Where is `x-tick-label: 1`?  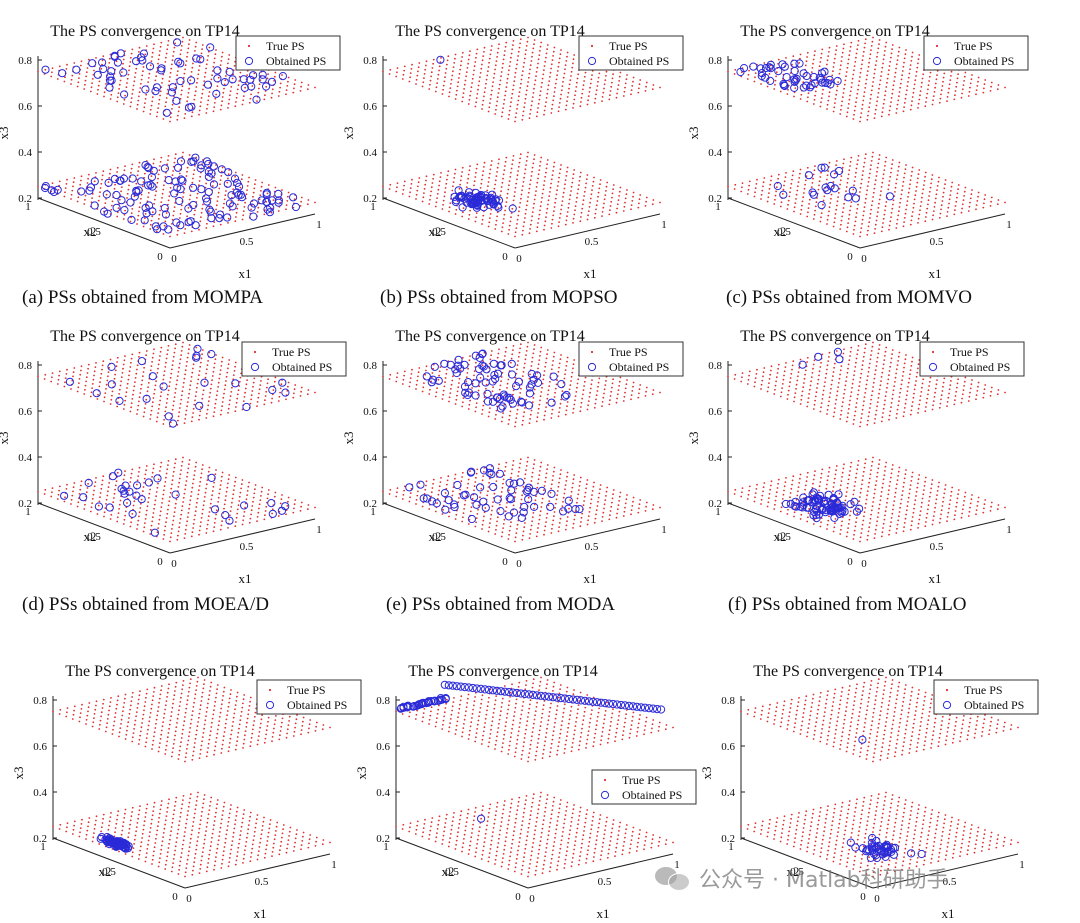
x-tick-label: 1 is located at coordinates (1009, 225).